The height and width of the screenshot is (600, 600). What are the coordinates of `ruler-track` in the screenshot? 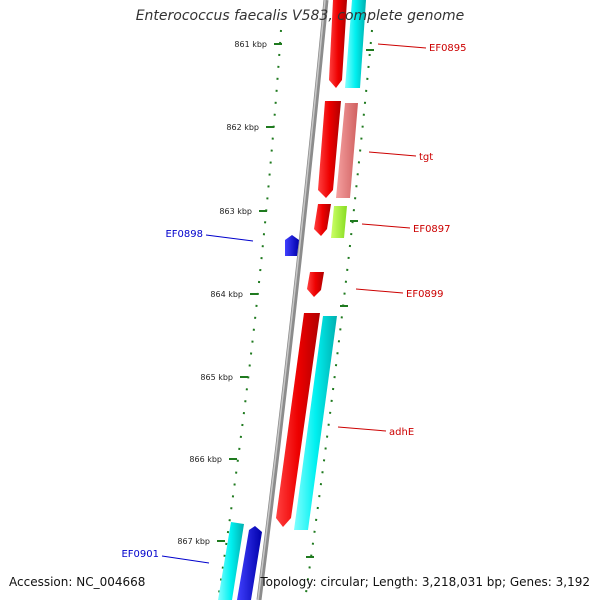 It's located at (249, 314).